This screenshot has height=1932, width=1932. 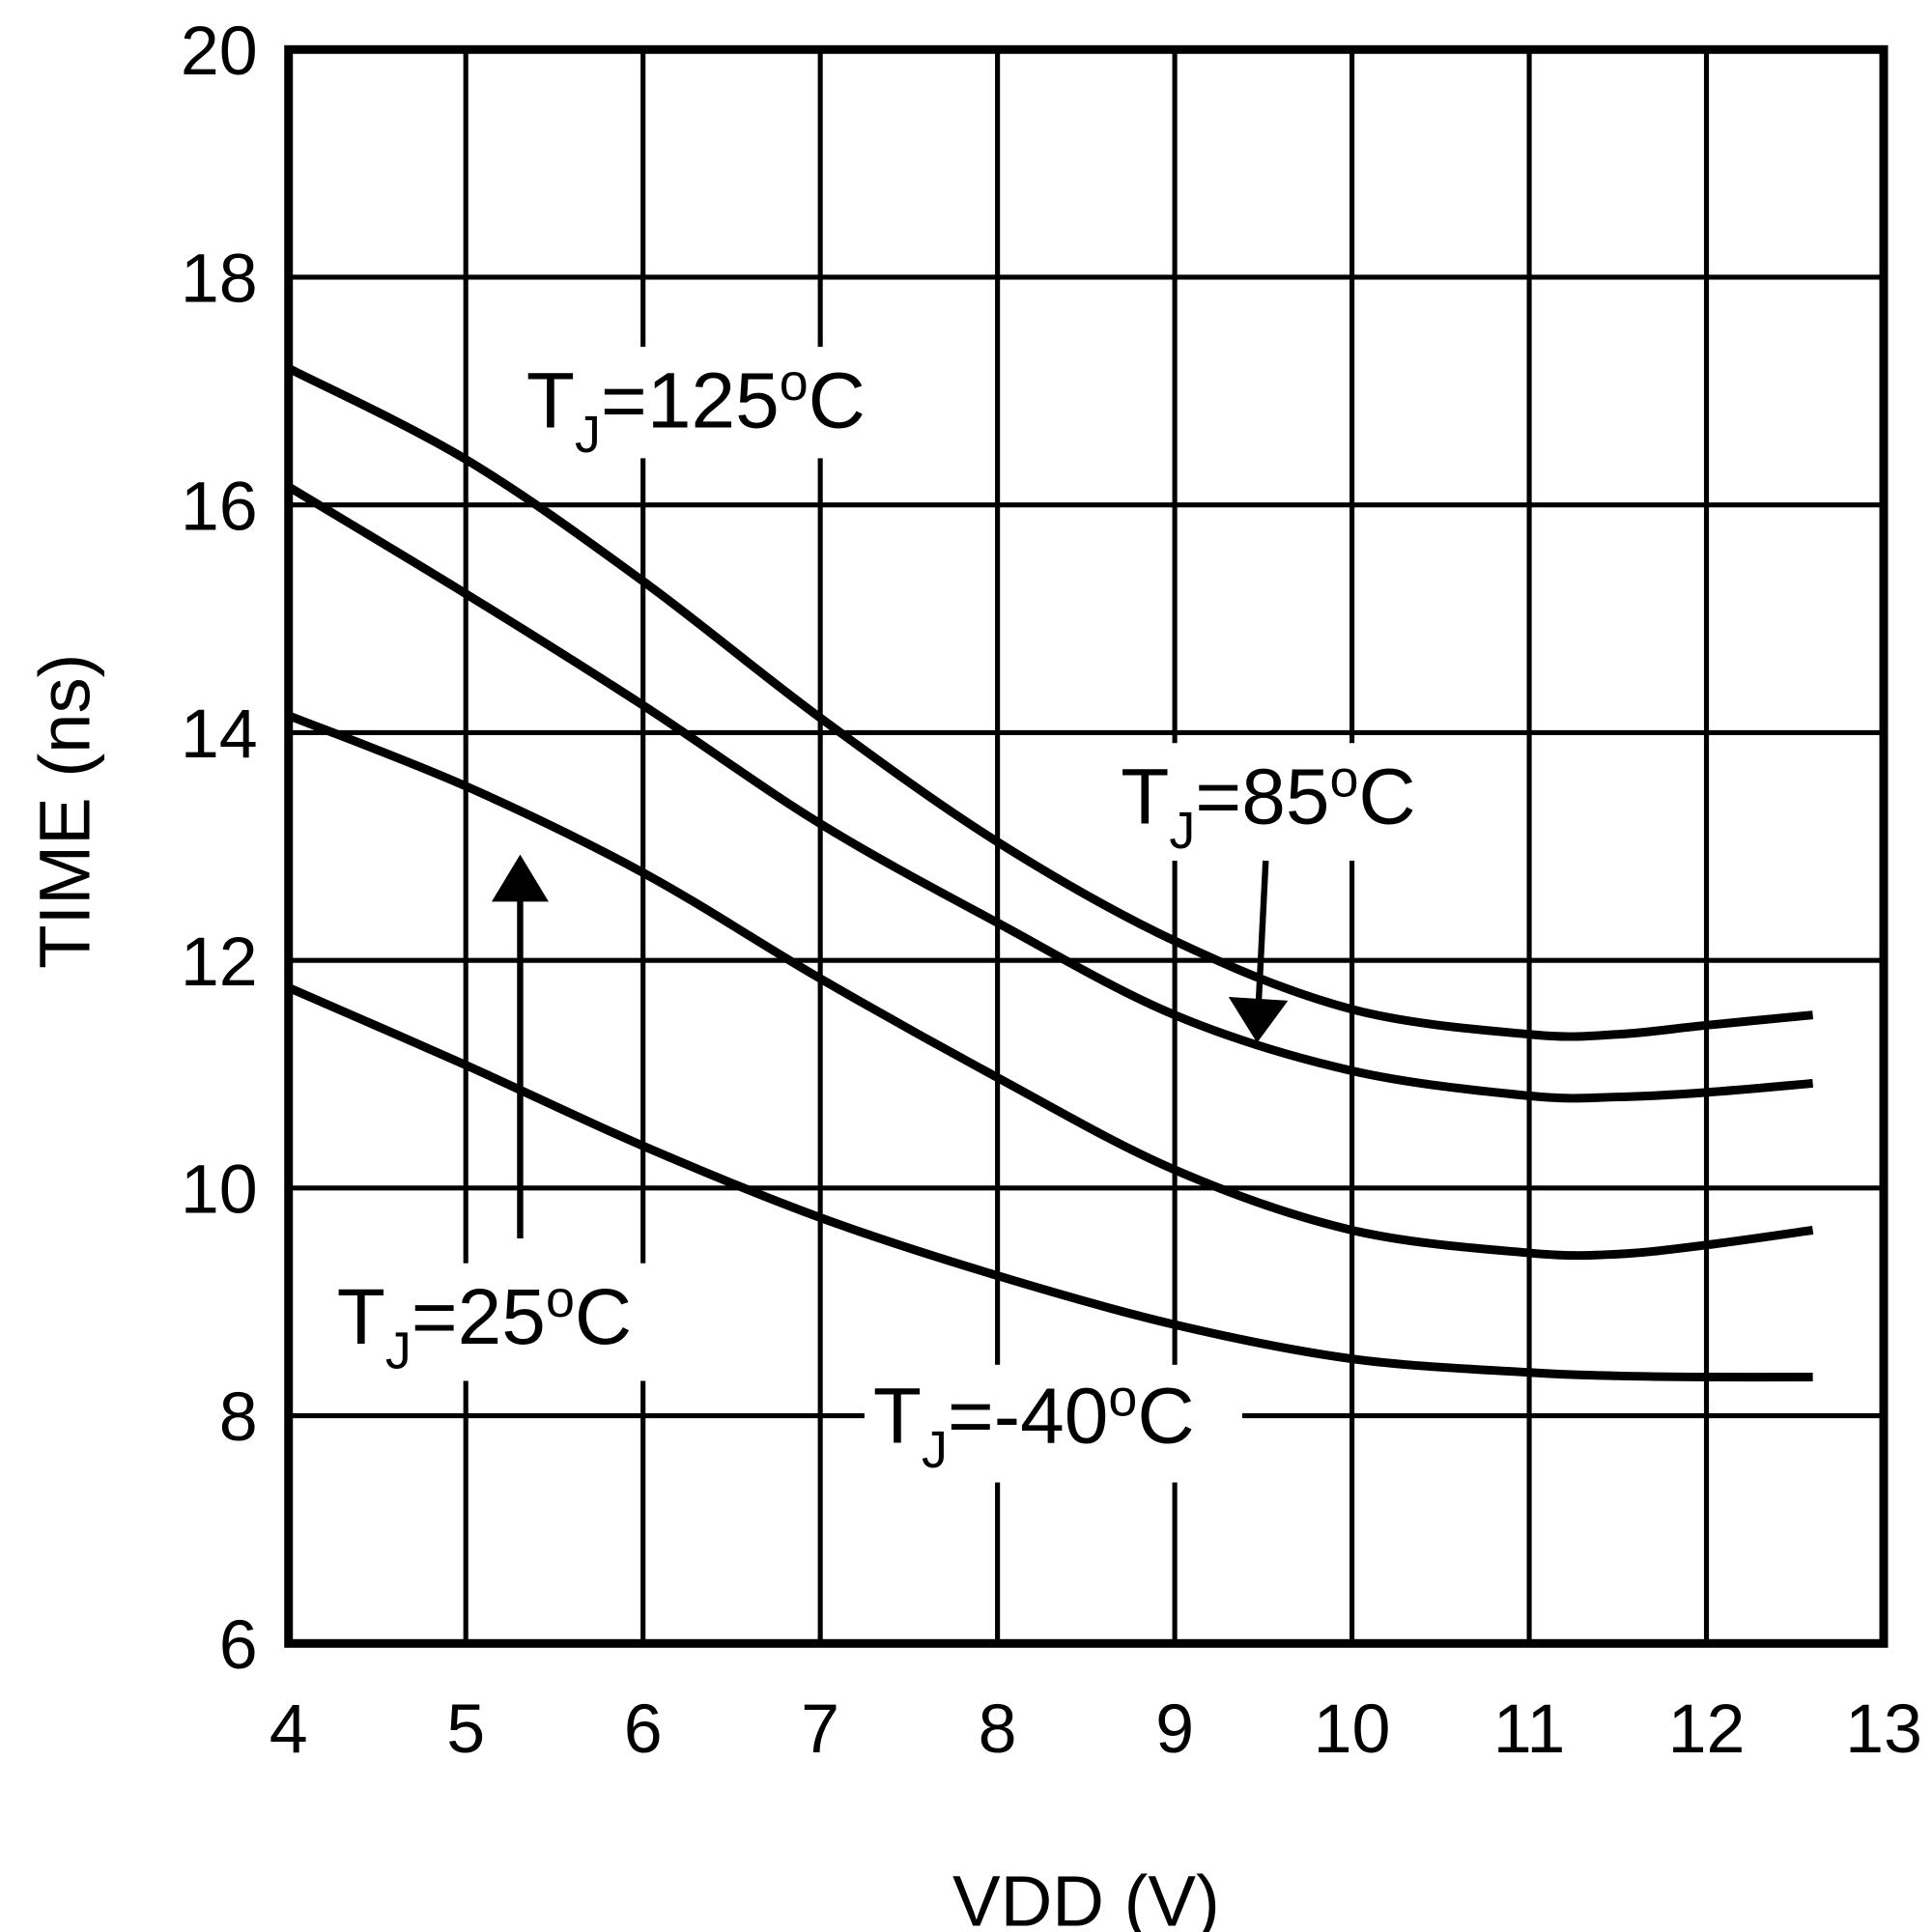 I want to click on y-tick-label: 8, so click(x=238, y=1417).